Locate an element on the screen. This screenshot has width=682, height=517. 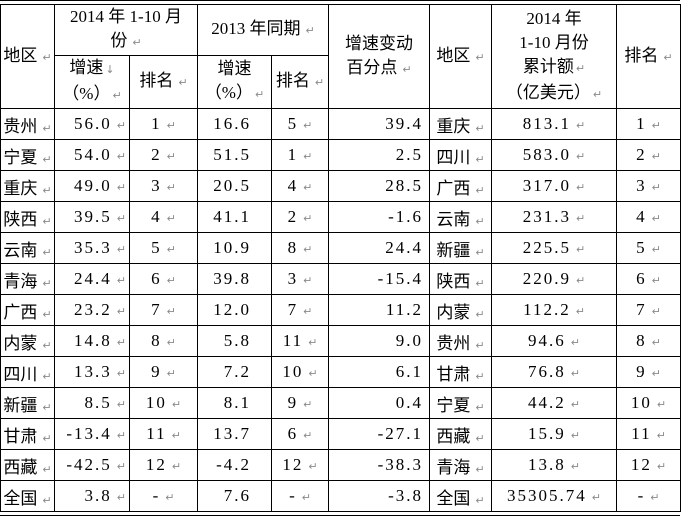
cell-text: 青海 is located at coordinates (20, 281).